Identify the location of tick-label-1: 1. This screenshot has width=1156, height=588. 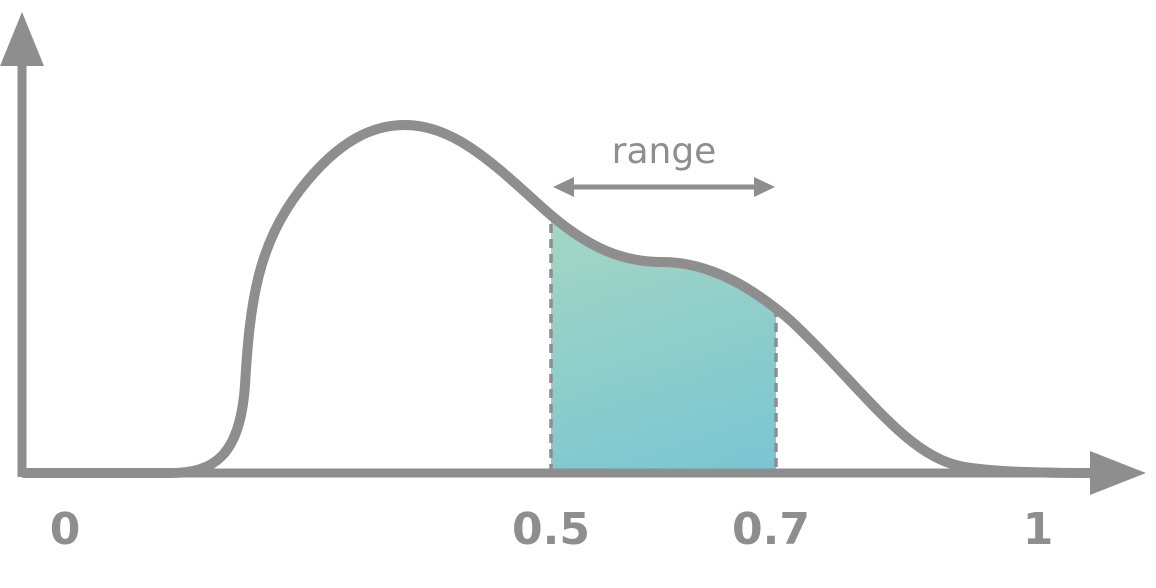
(1038, 529).